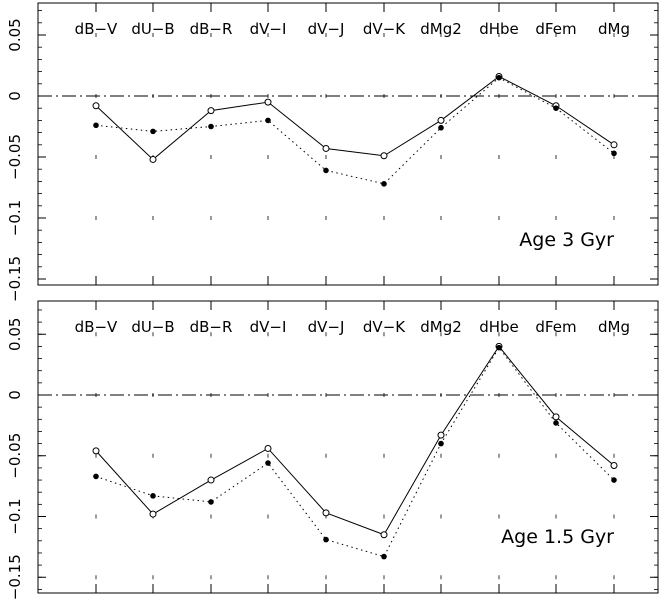  What do you see at coordinates (355, 118) in the screenshot?
I see `series-solid-line` at bounding box center [355, 118].